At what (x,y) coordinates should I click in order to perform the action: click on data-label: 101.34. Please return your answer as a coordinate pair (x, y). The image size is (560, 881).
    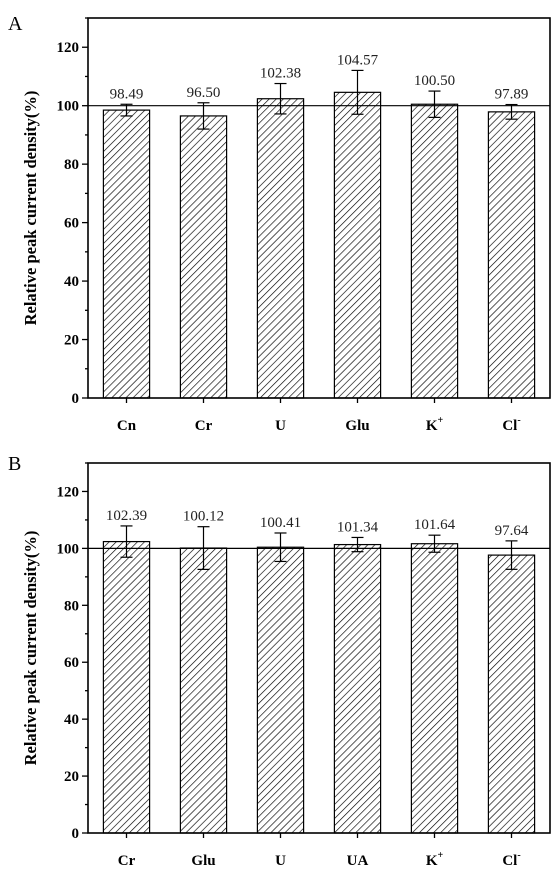
    Looking at the image, I should click on (358, 527).